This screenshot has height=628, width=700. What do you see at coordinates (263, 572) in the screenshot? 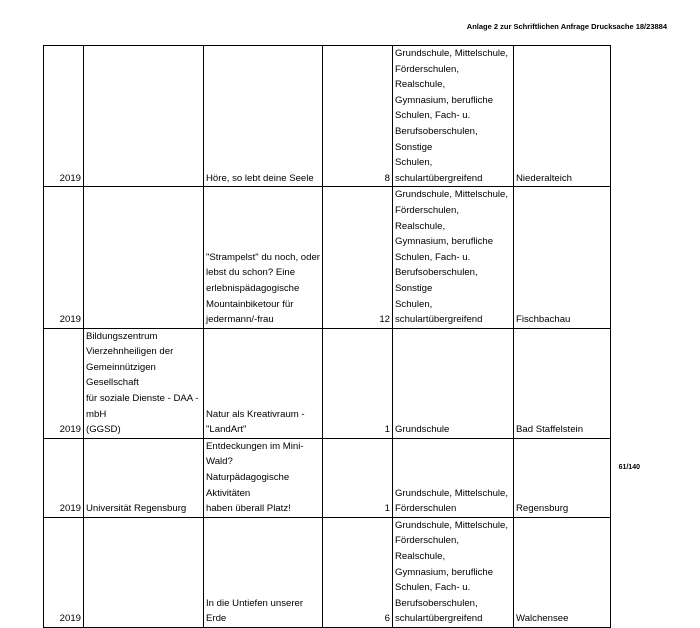
I see `cell-title: In die Untiefen unserer Erde` at bounding box center [263, 572].